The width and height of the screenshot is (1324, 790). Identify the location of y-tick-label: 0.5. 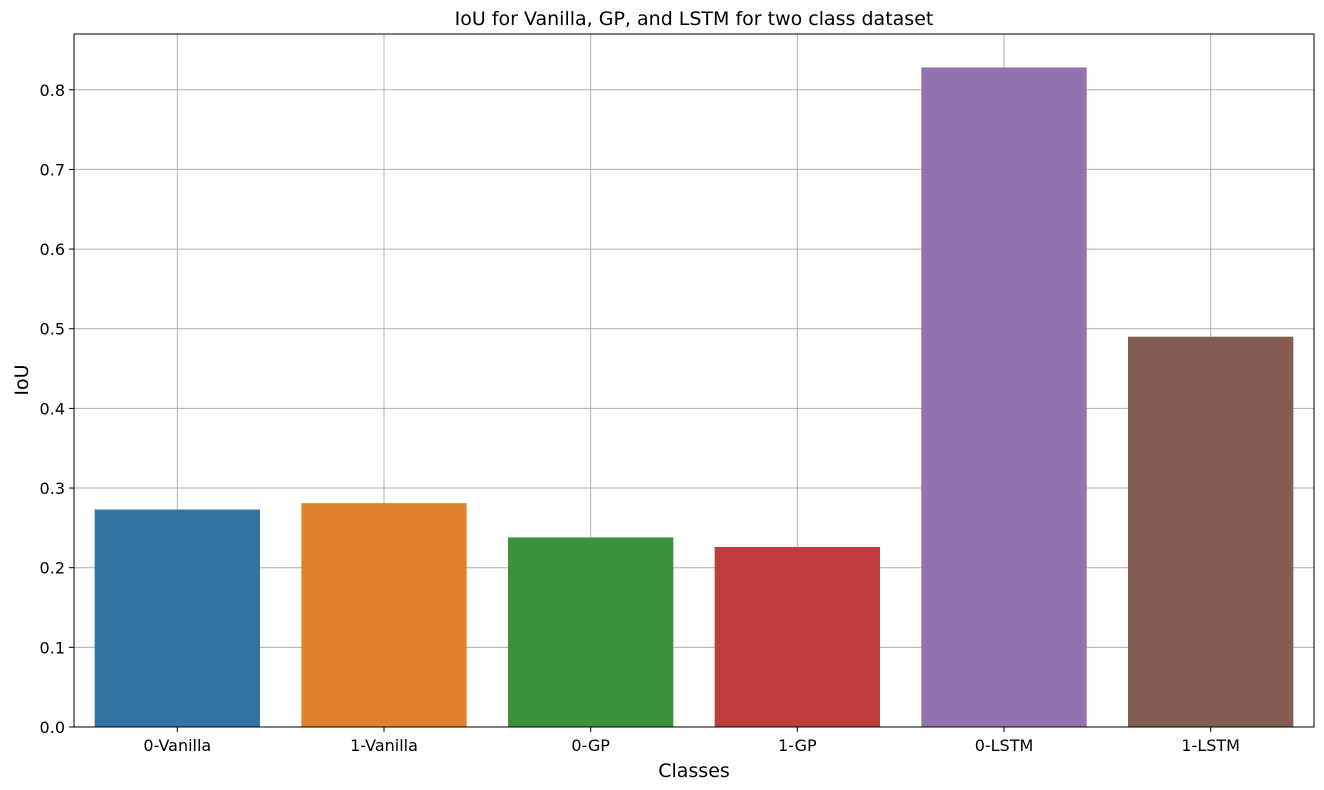
(52, 329).